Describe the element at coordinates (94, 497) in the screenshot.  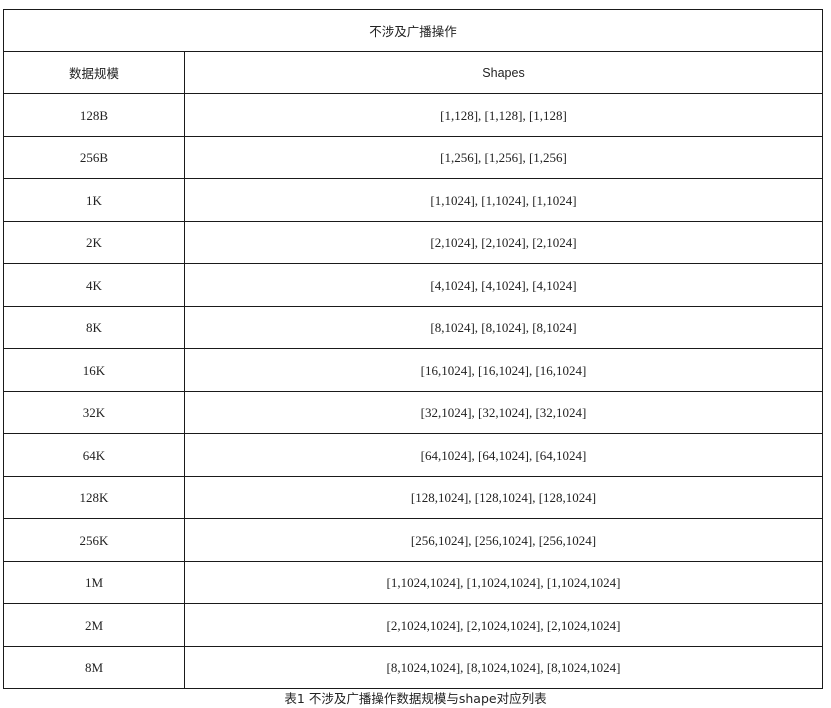
I see `cell-data-size: 128K` at that location.